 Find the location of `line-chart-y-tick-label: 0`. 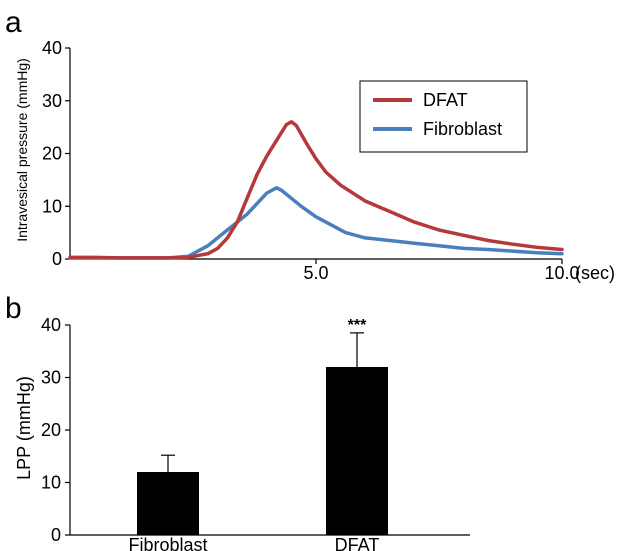

line-chart-y-tick-label: 0 is located at coordinates (57, 259).